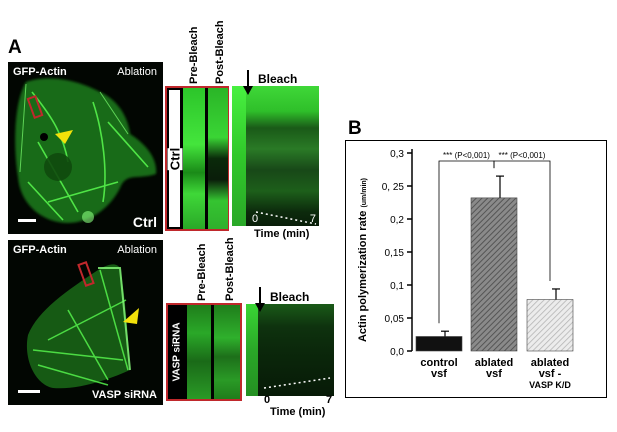 The height and width of the screenshot is (432, 617). What do you see at coordinates (78, 326) in the screenshot?
I see `cell-vasp-drawing` at bounding box center [78, 326].